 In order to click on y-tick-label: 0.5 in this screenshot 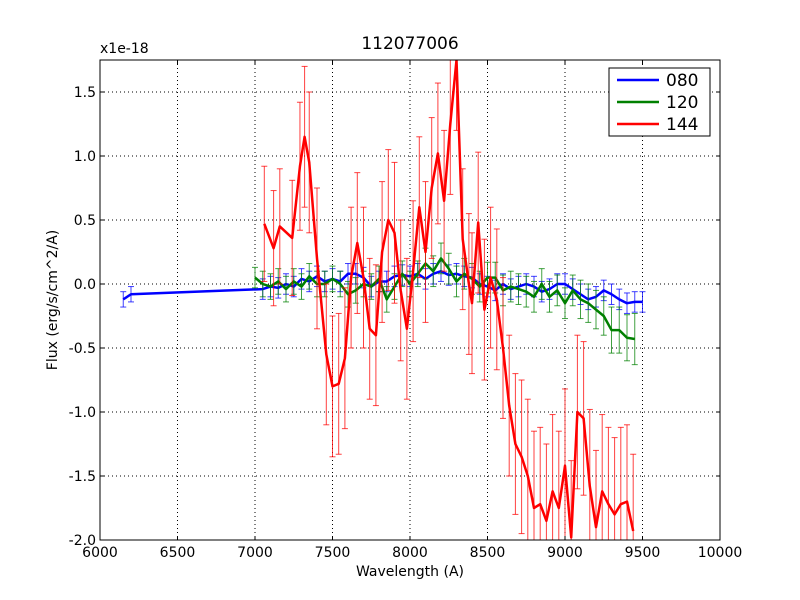, I will do `click(85, 221)`.